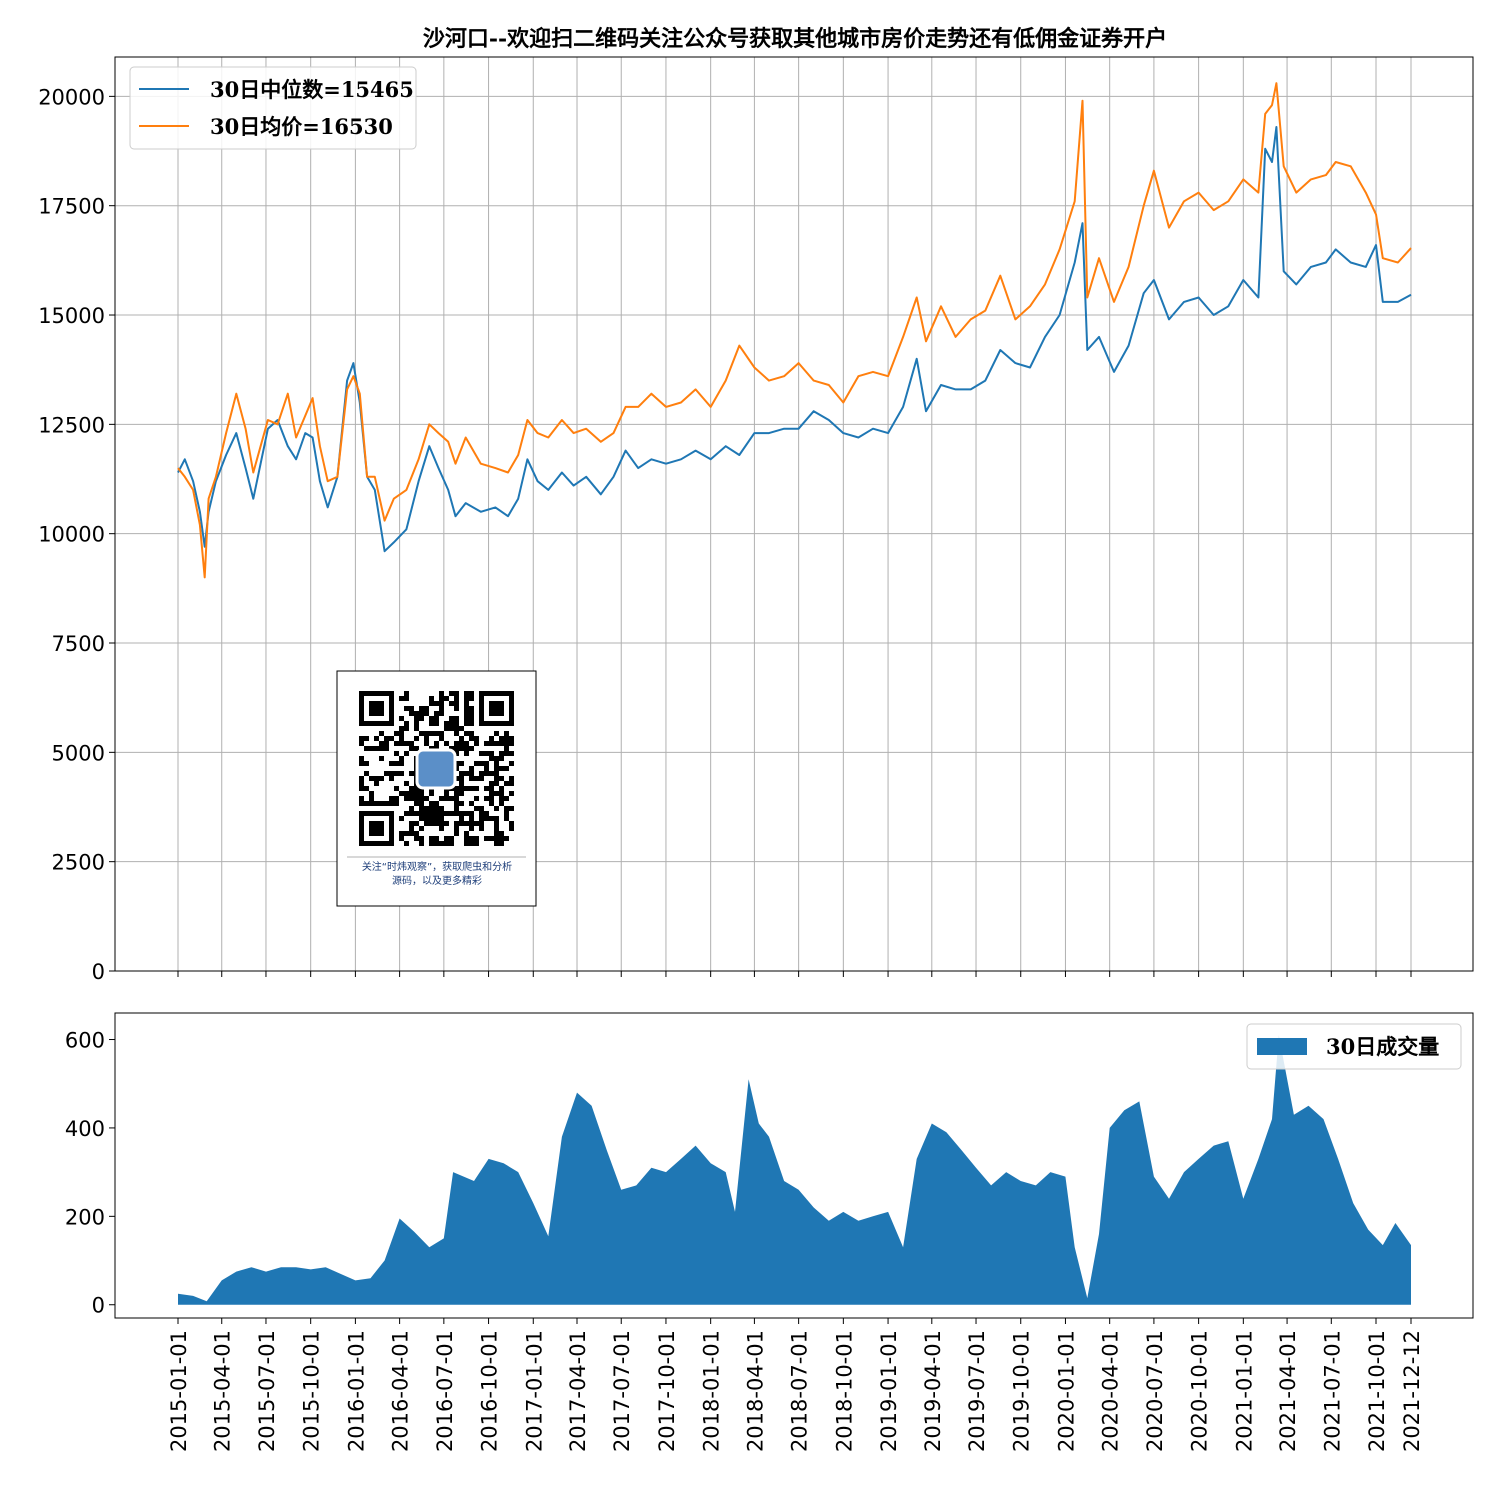  I want to click on x-tick-label: 2020-10-01, so click(1200, 1391).